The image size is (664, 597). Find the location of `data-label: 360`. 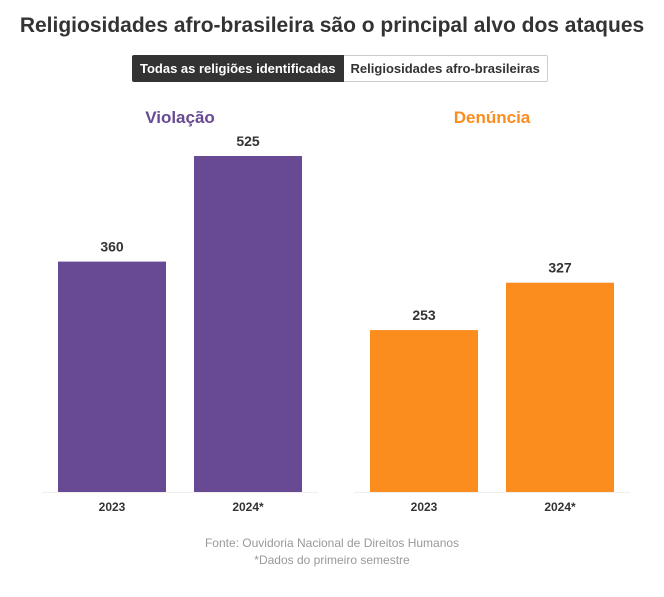

data-label: 360 is located at coordinates (112, 247).